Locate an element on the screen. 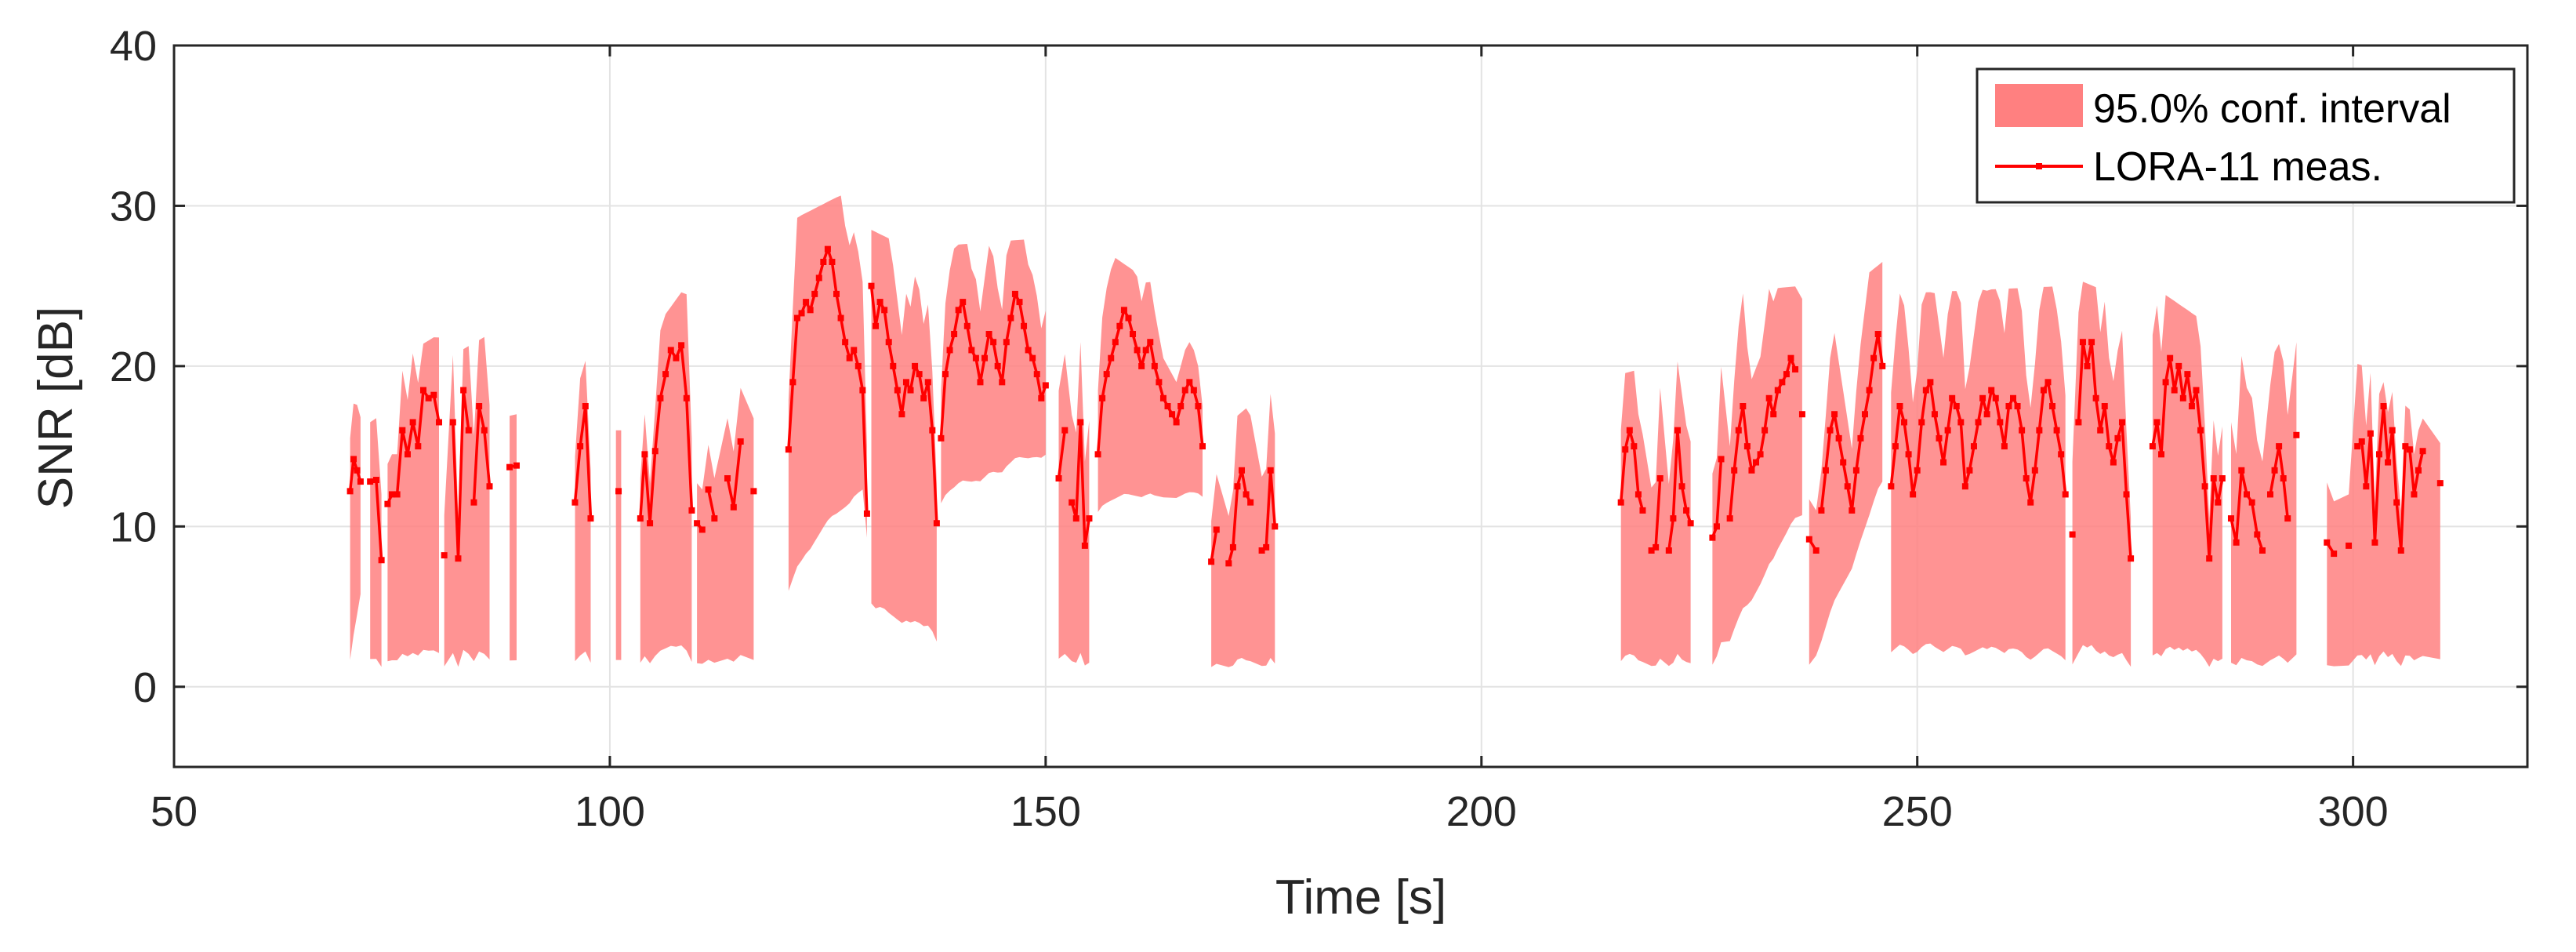 This screenshot has width=2576, height=952. x-tick-label: 50 is located at coordinates (175, 811).